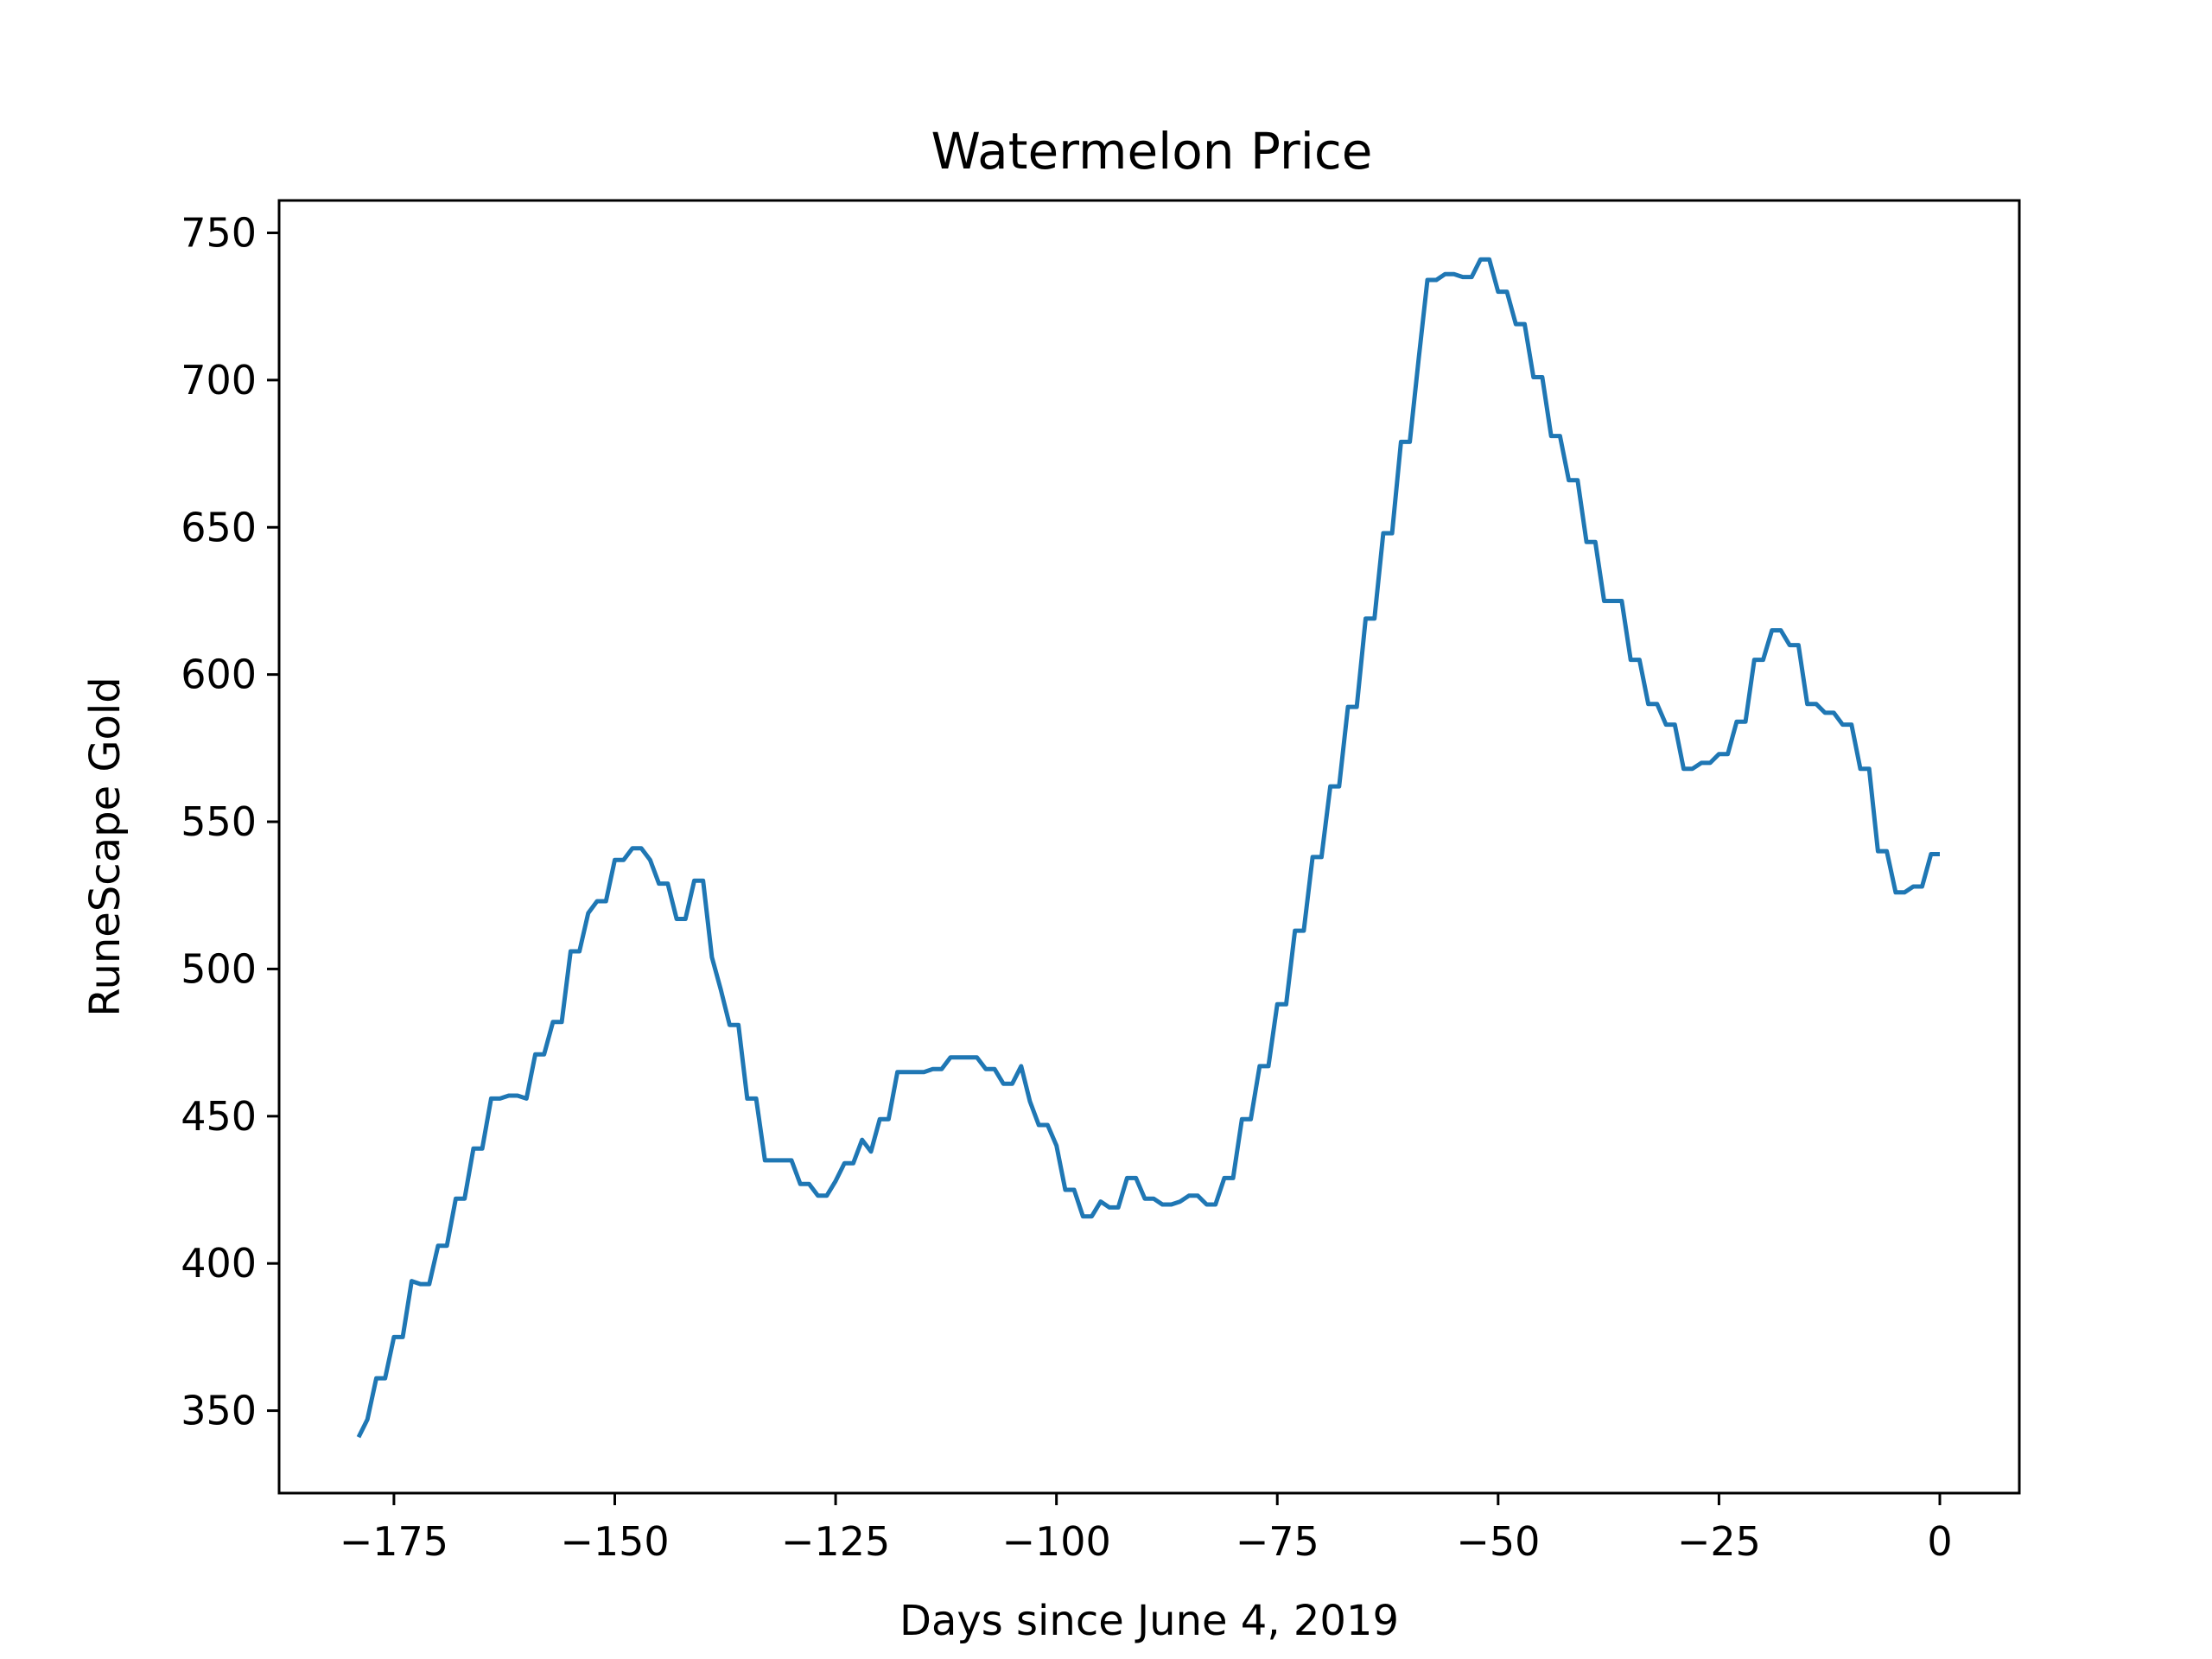  I want to click on y-tick-label: 450, so click(219, 1116).